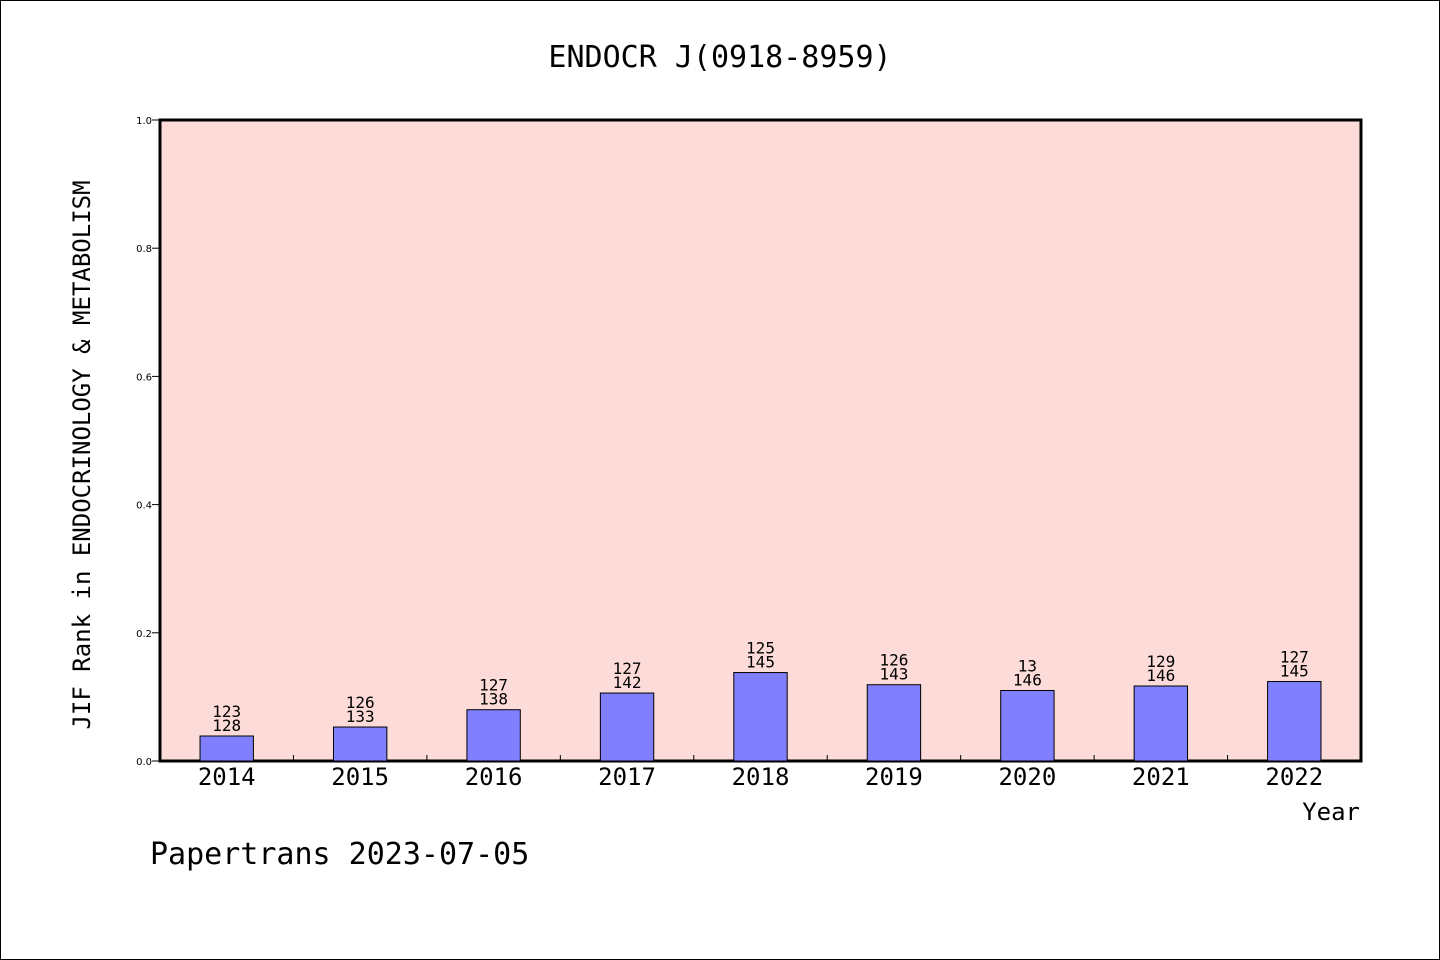 The width and height of the screenshot is (1440, 960). I want to click on bar-2016, so click(493, 735).